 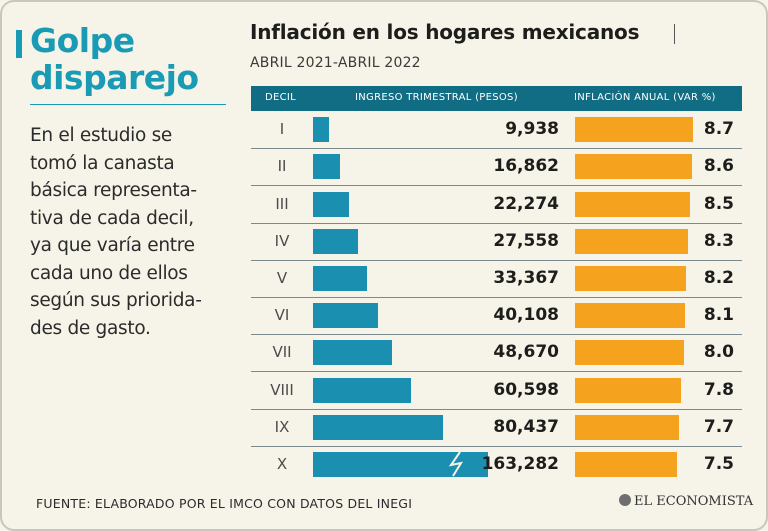 What do you see at coordinates (526, 389) in the screenshot?
I see `income-value-label: 60,598` at bounding box center [526, 389].